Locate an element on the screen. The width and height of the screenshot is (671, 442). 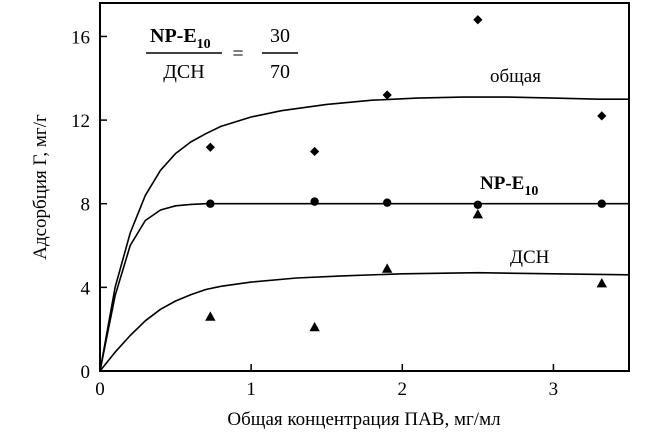
ratio-top-value: 30 is located at coordinates (280, 36).